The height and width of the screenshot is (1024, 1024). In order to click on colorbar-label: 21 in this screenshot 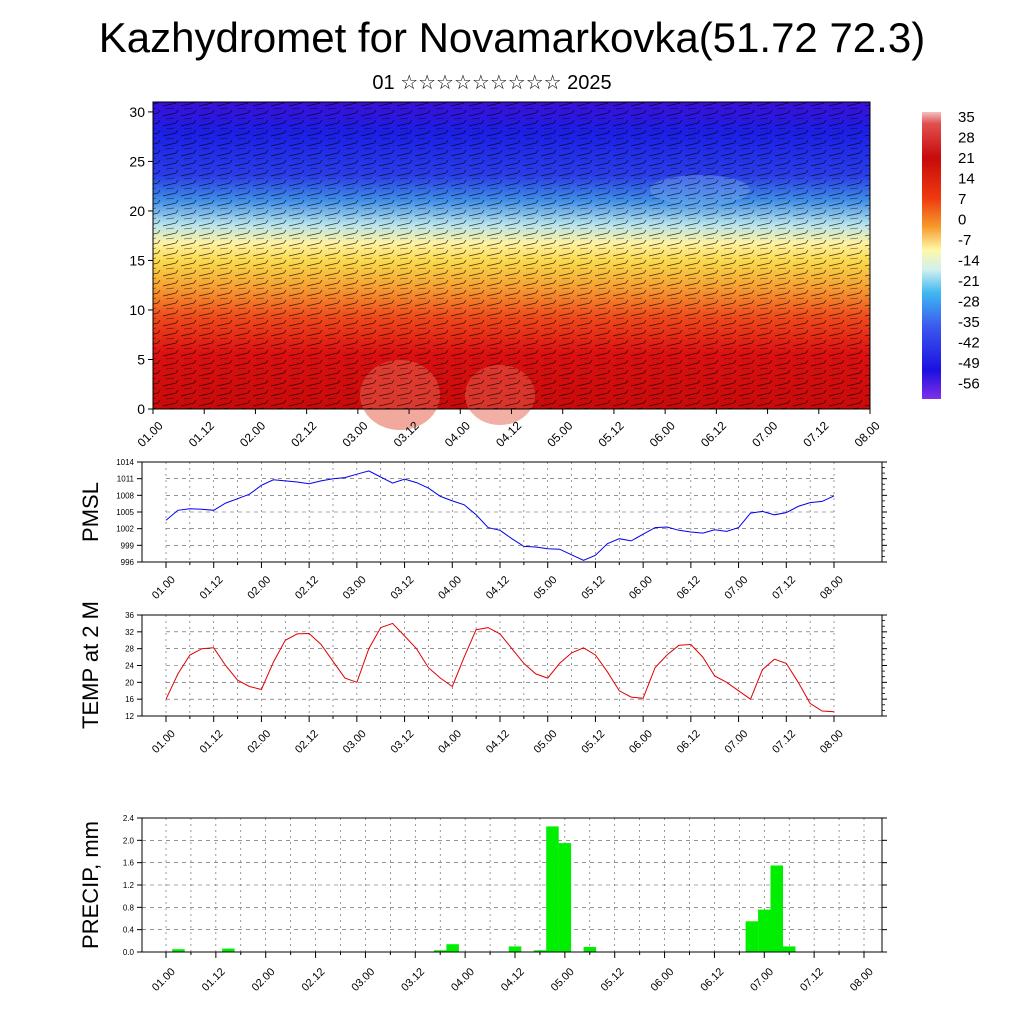, I will do `click(966, 158)`.